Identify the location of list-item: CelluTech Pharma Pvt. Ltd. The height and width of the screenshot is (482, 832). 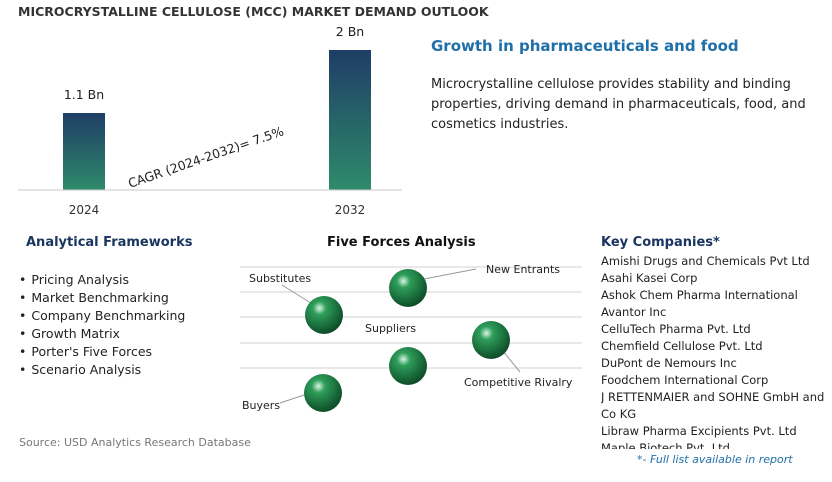
(676, 329).